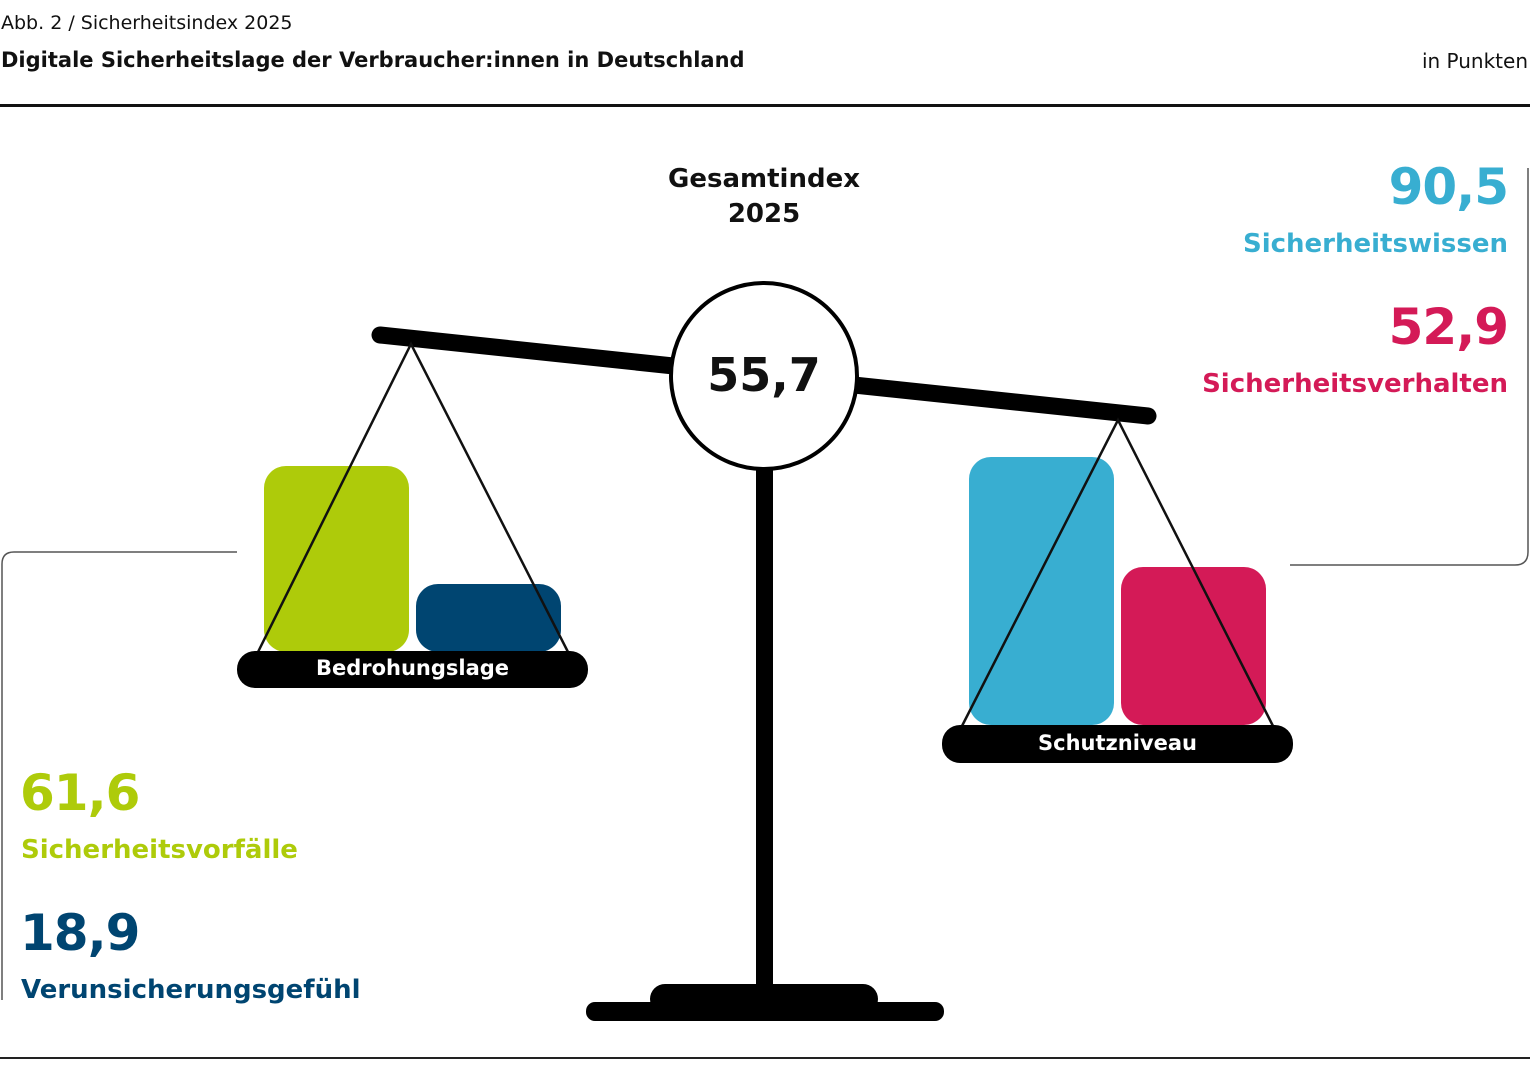  I want to click on sicherheitsverhalten-label: Sicherheitsverhalten, so click(1355, 384).